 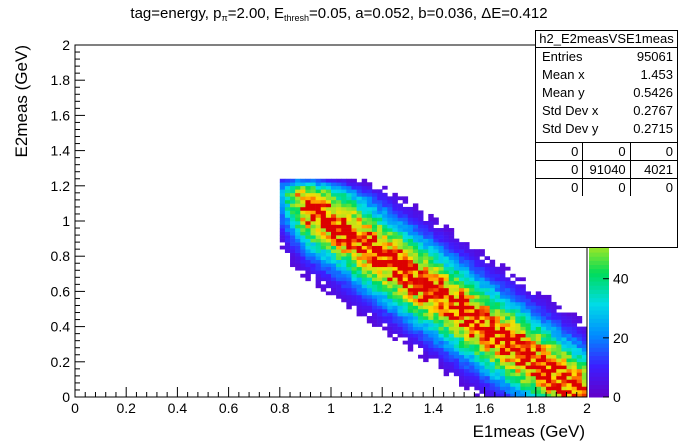 I want to click on stats-grid-cell: 0, so click(x=560, y=187).